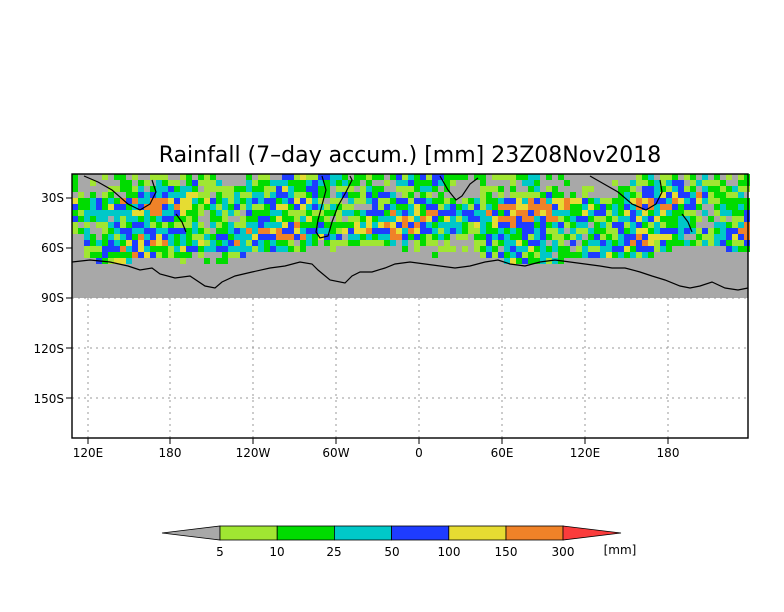  I want to click on legend-threshold-label: 150, so click(506, 552).